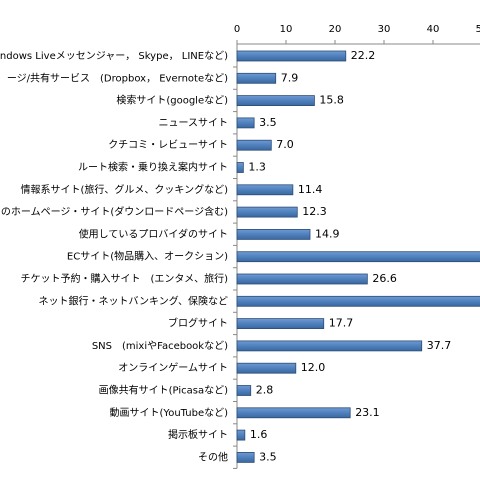 Image resolution: width=480 pixels, height=480 pixels. What do you see at coordinates (198, 323) in the screenshot?
I see `y-tick-label: ブログサイト` at bounding box center [198, 323].